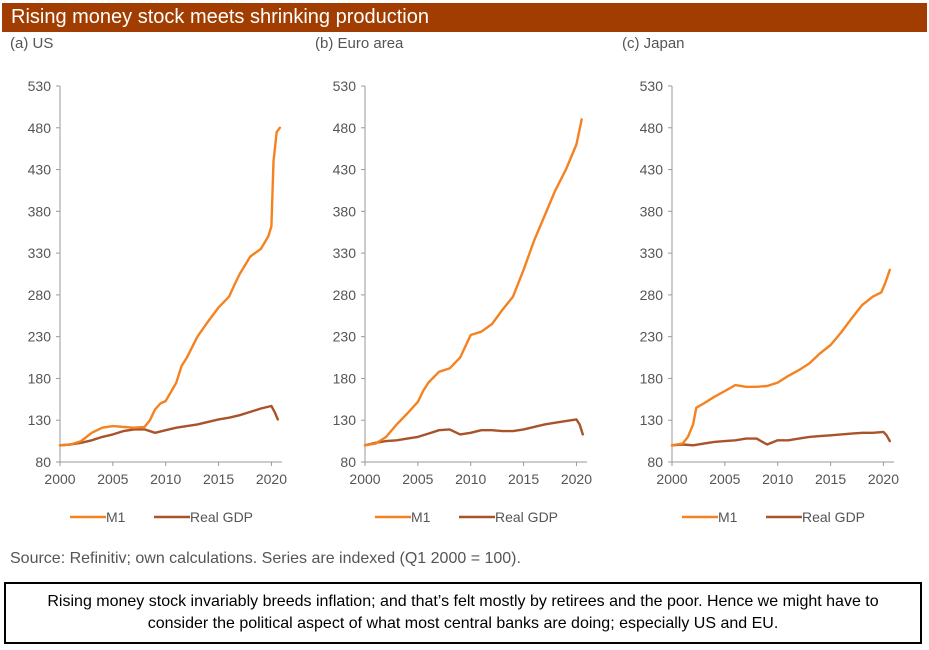  What do you see at coordinates (32, 43) in the screenshot?
I see `chart-title: (a) US` at bounding box center [32, 43].